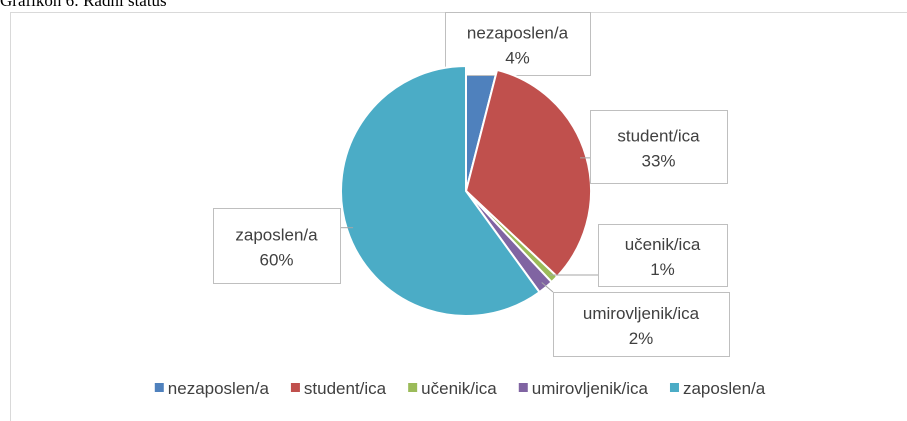 Image resolution: width=907 pixels, height=421 pixels. I want to click on legend-label: umirovljenik/ica, so click(590, 388).